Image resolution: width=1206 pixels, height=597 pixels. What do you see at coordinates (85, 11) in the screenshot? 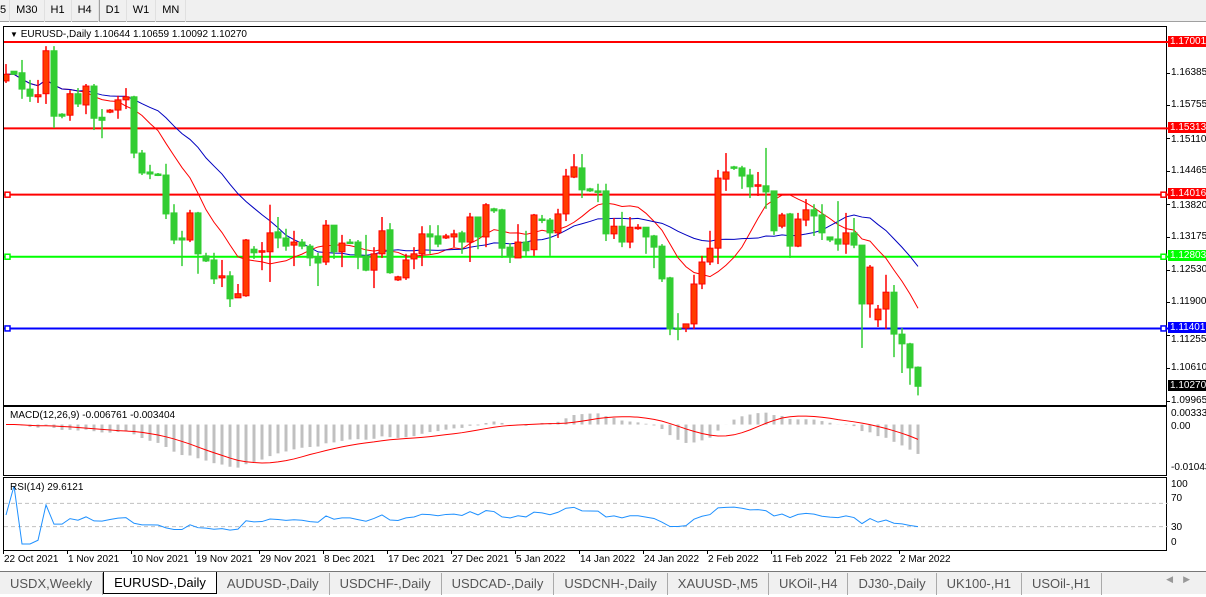
I see `tf-tab-h4: H4` at bounding box center [85, 11].